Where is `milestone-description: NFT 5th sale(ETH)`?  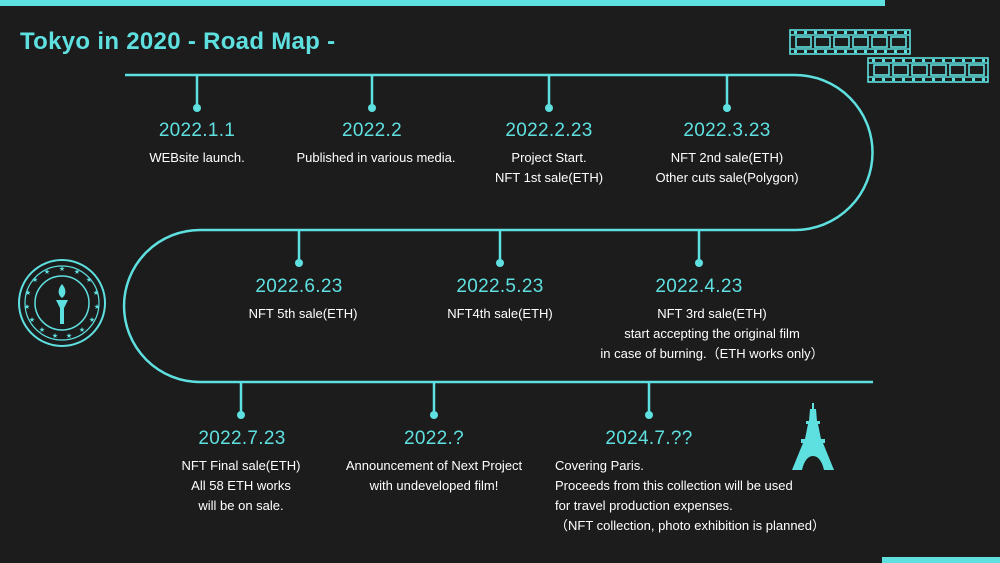 milestone-description: NFT 5th sale(ETH) is located at coordinates (303, 313).